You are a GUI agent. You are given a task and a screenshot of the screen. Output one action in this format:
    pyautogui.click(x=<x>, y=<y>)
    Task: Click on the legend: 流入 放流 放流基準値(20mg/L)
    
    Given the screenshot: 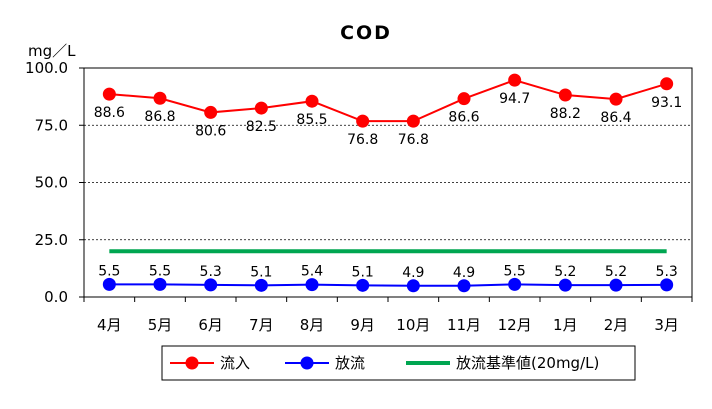 What is the action you would take?
    pyautogui.click(x=398, y=363)
    